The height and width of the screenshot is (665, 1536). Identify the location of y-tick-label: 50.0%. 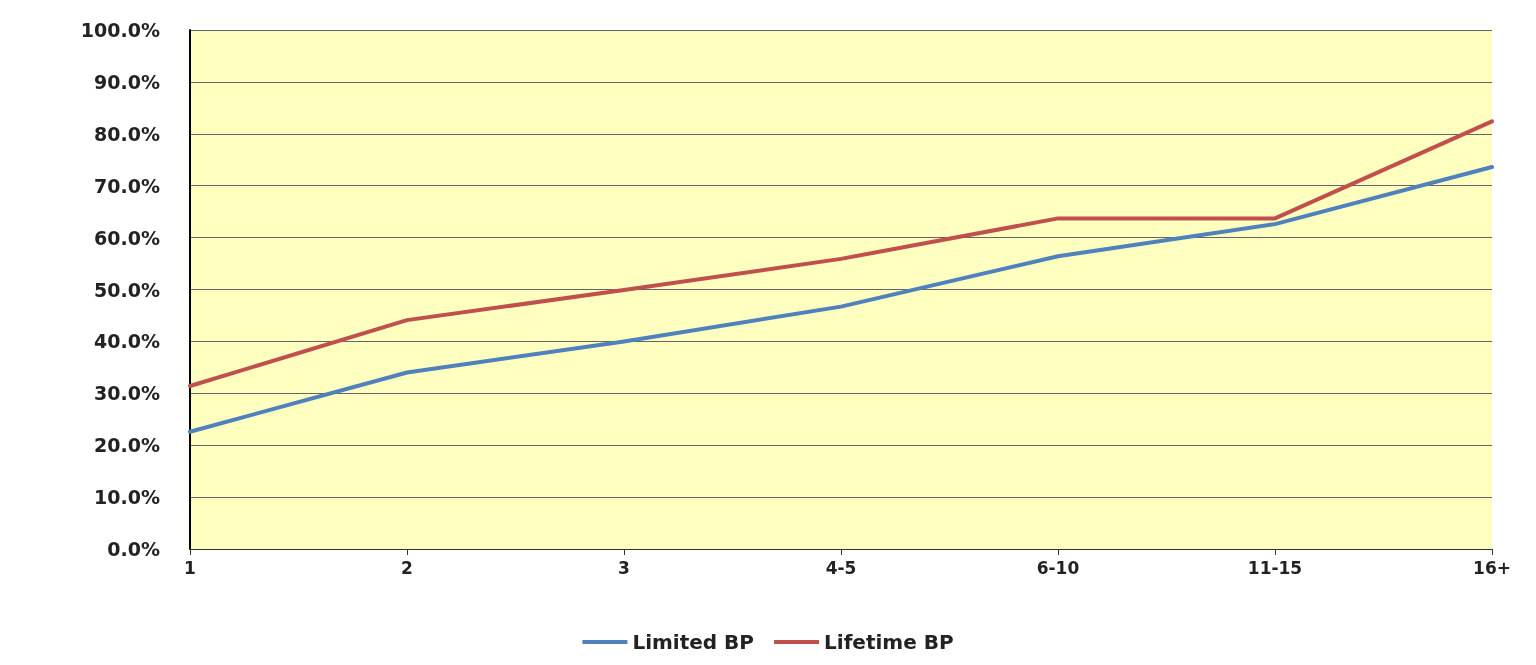
(127, 289).